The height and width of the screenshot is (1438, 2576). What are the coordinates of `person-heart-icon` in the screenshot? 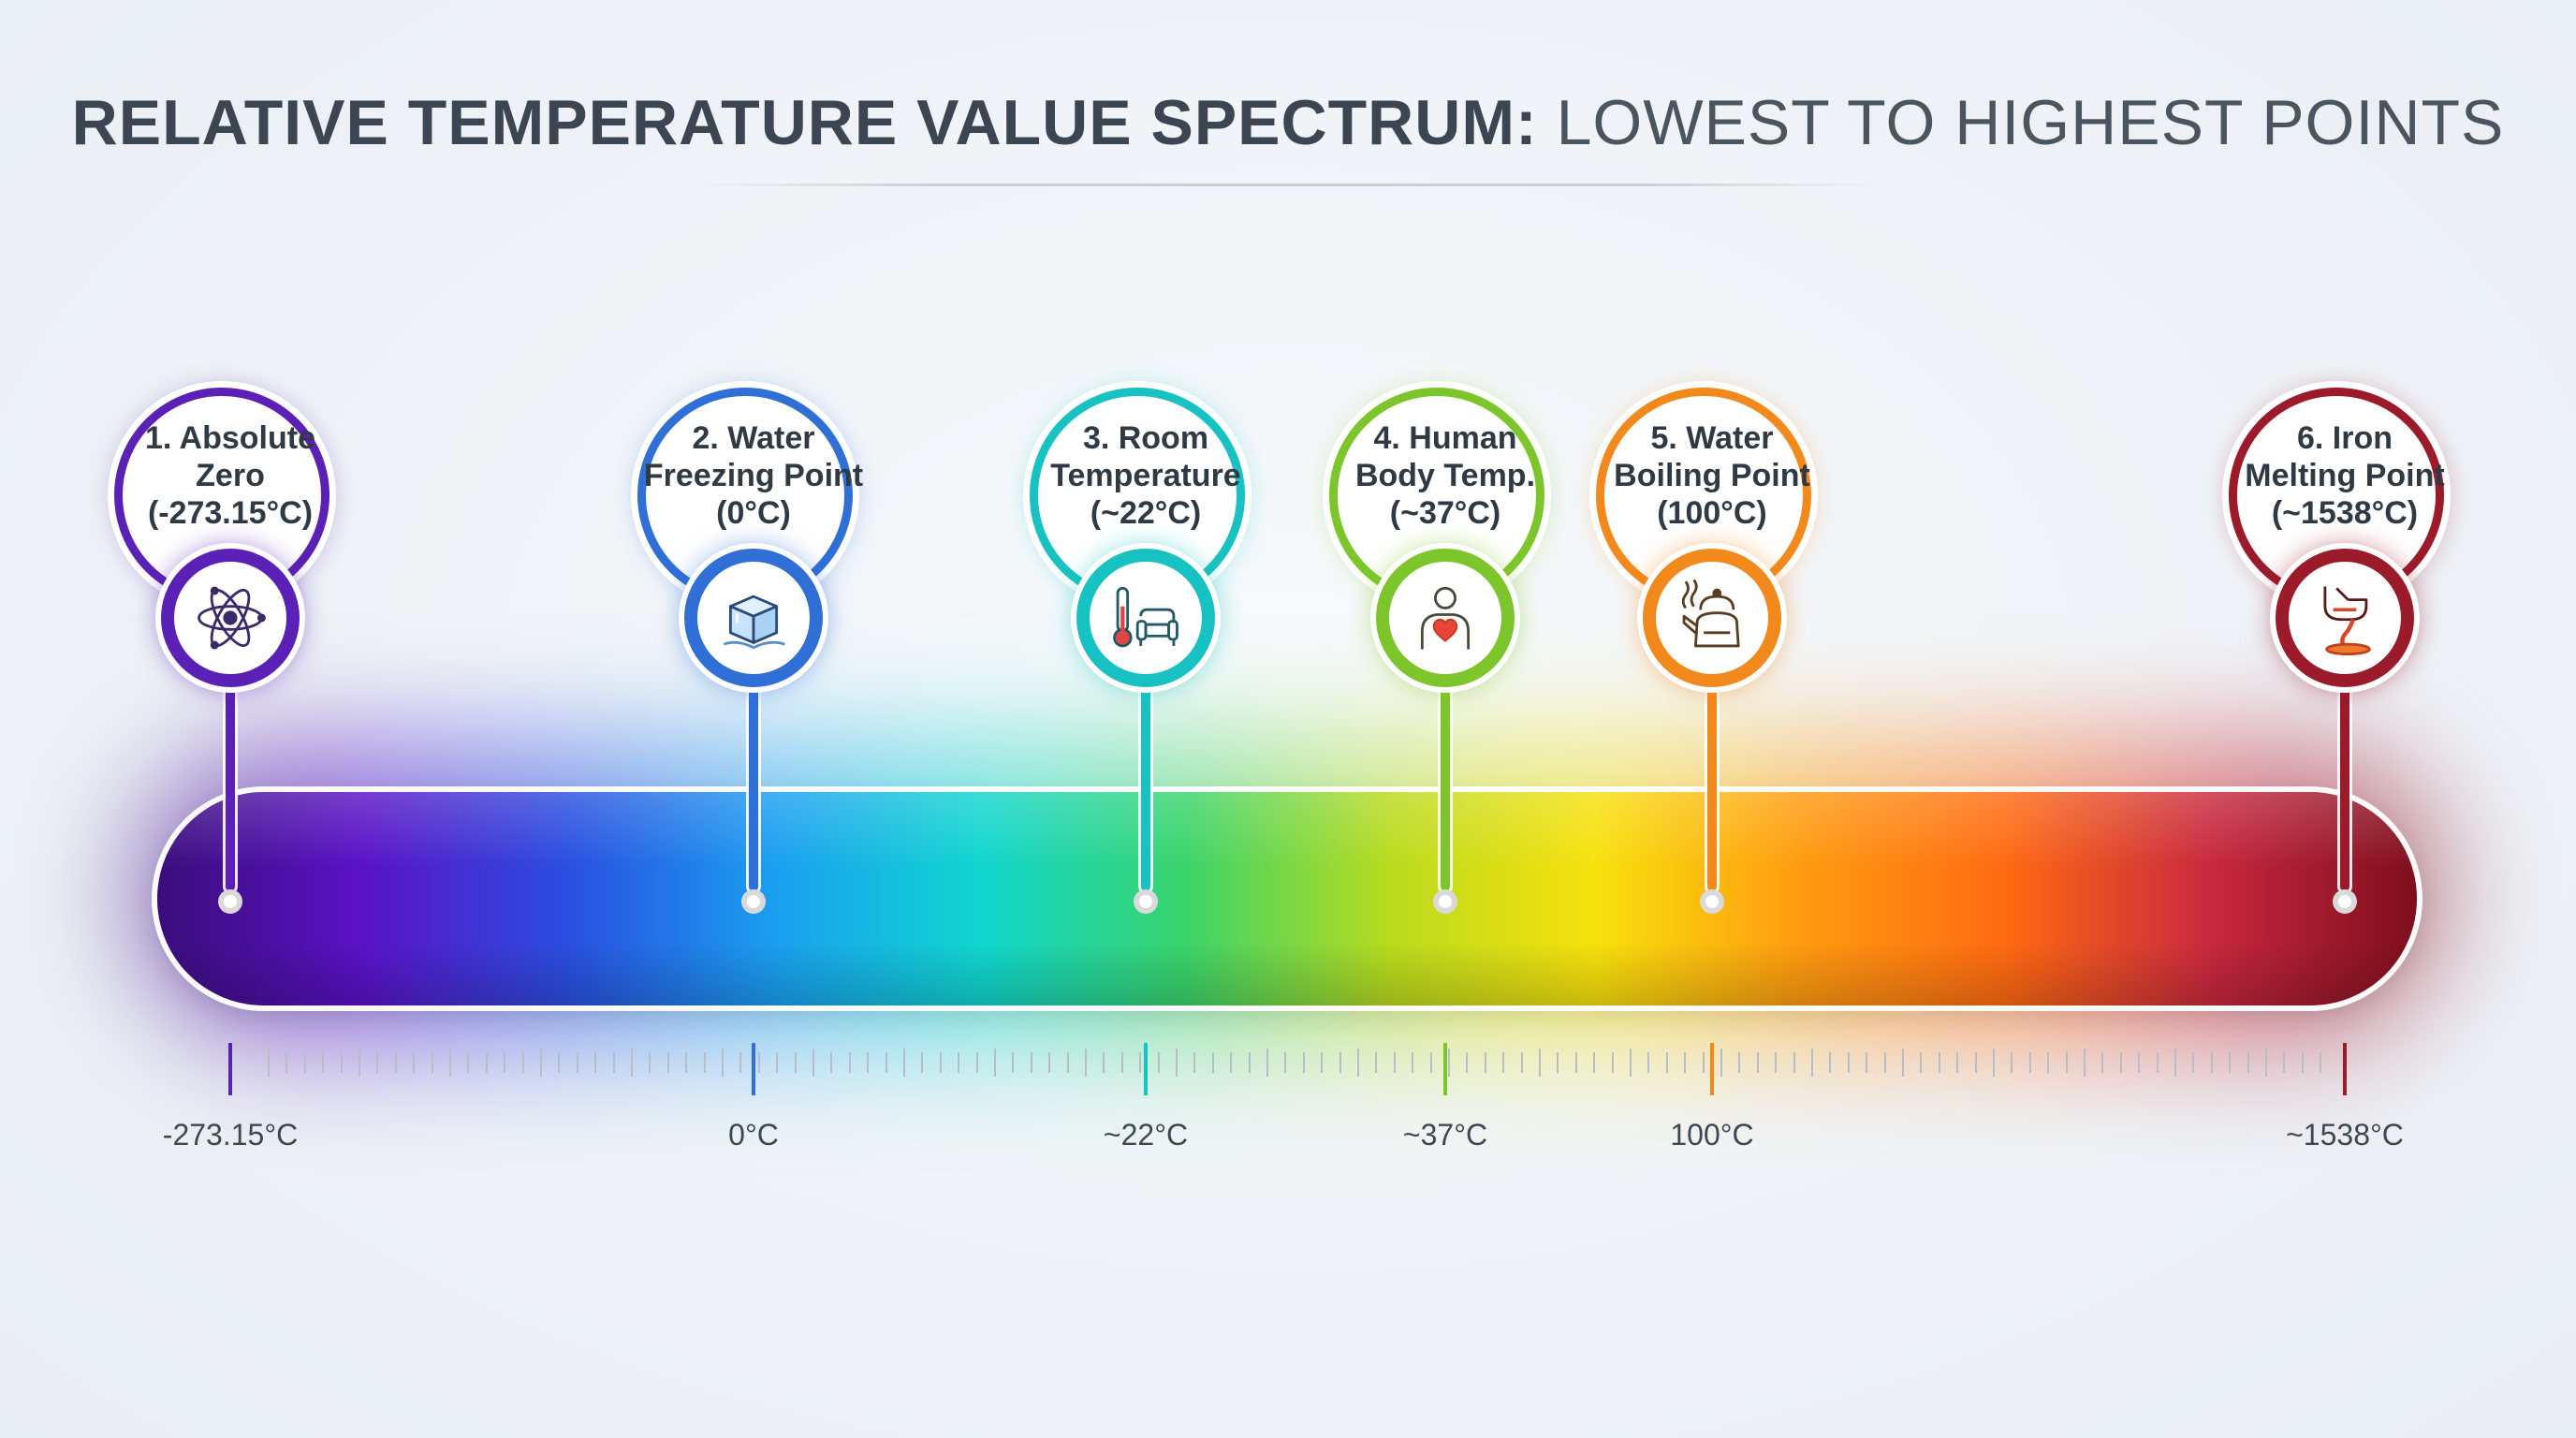 It's located at (1445, 618).